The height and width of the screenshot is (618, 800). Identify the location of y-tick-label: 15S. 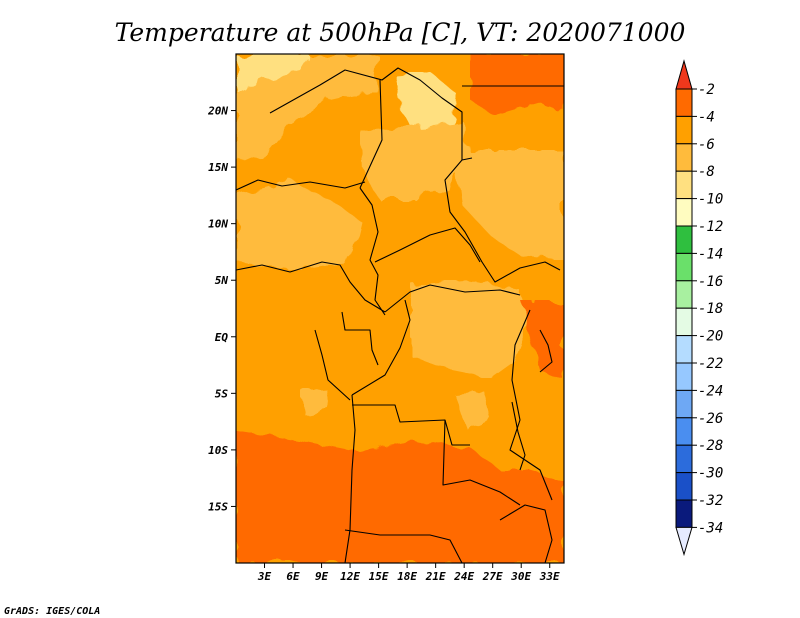
(218, 506).